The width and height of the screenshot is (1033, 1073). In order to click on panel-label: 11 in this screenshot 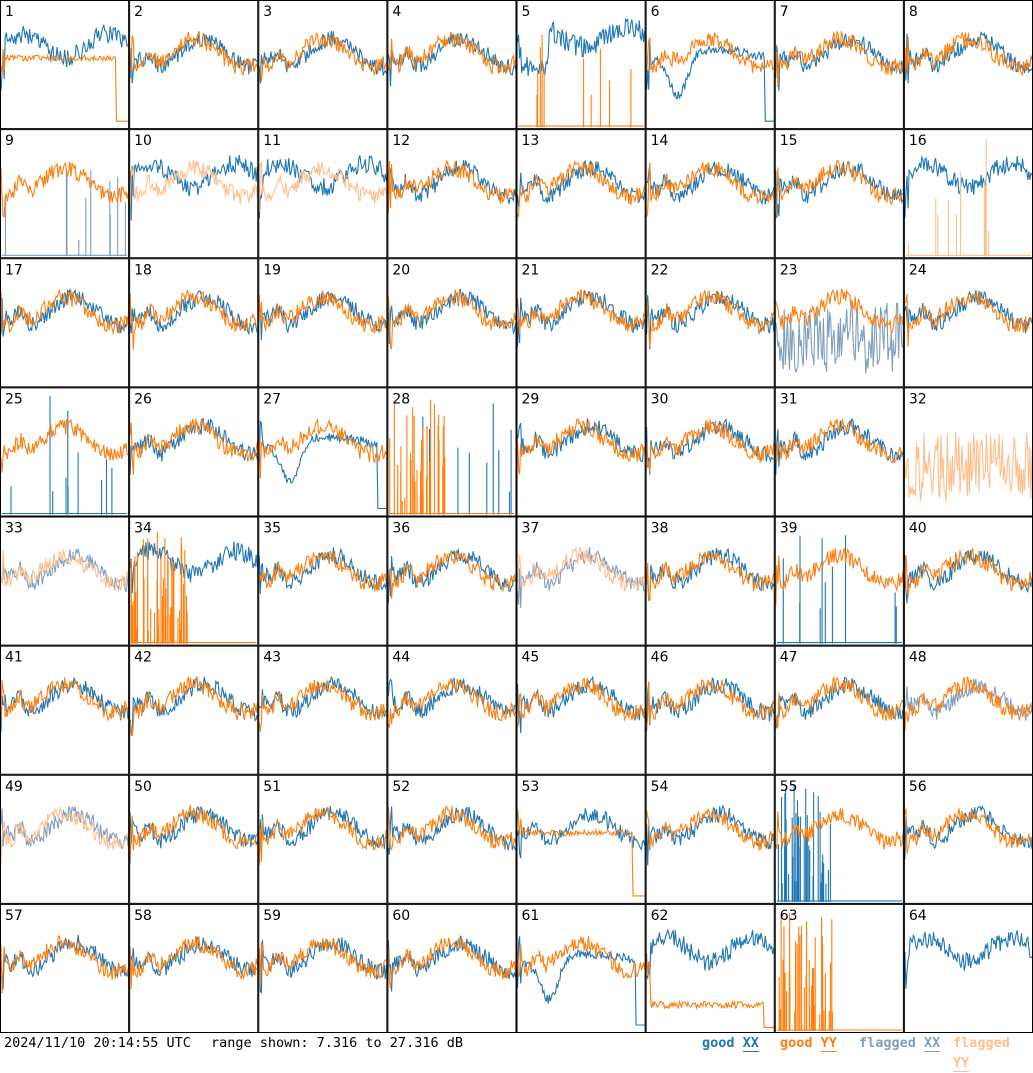, I will do `click(272, 141)`.